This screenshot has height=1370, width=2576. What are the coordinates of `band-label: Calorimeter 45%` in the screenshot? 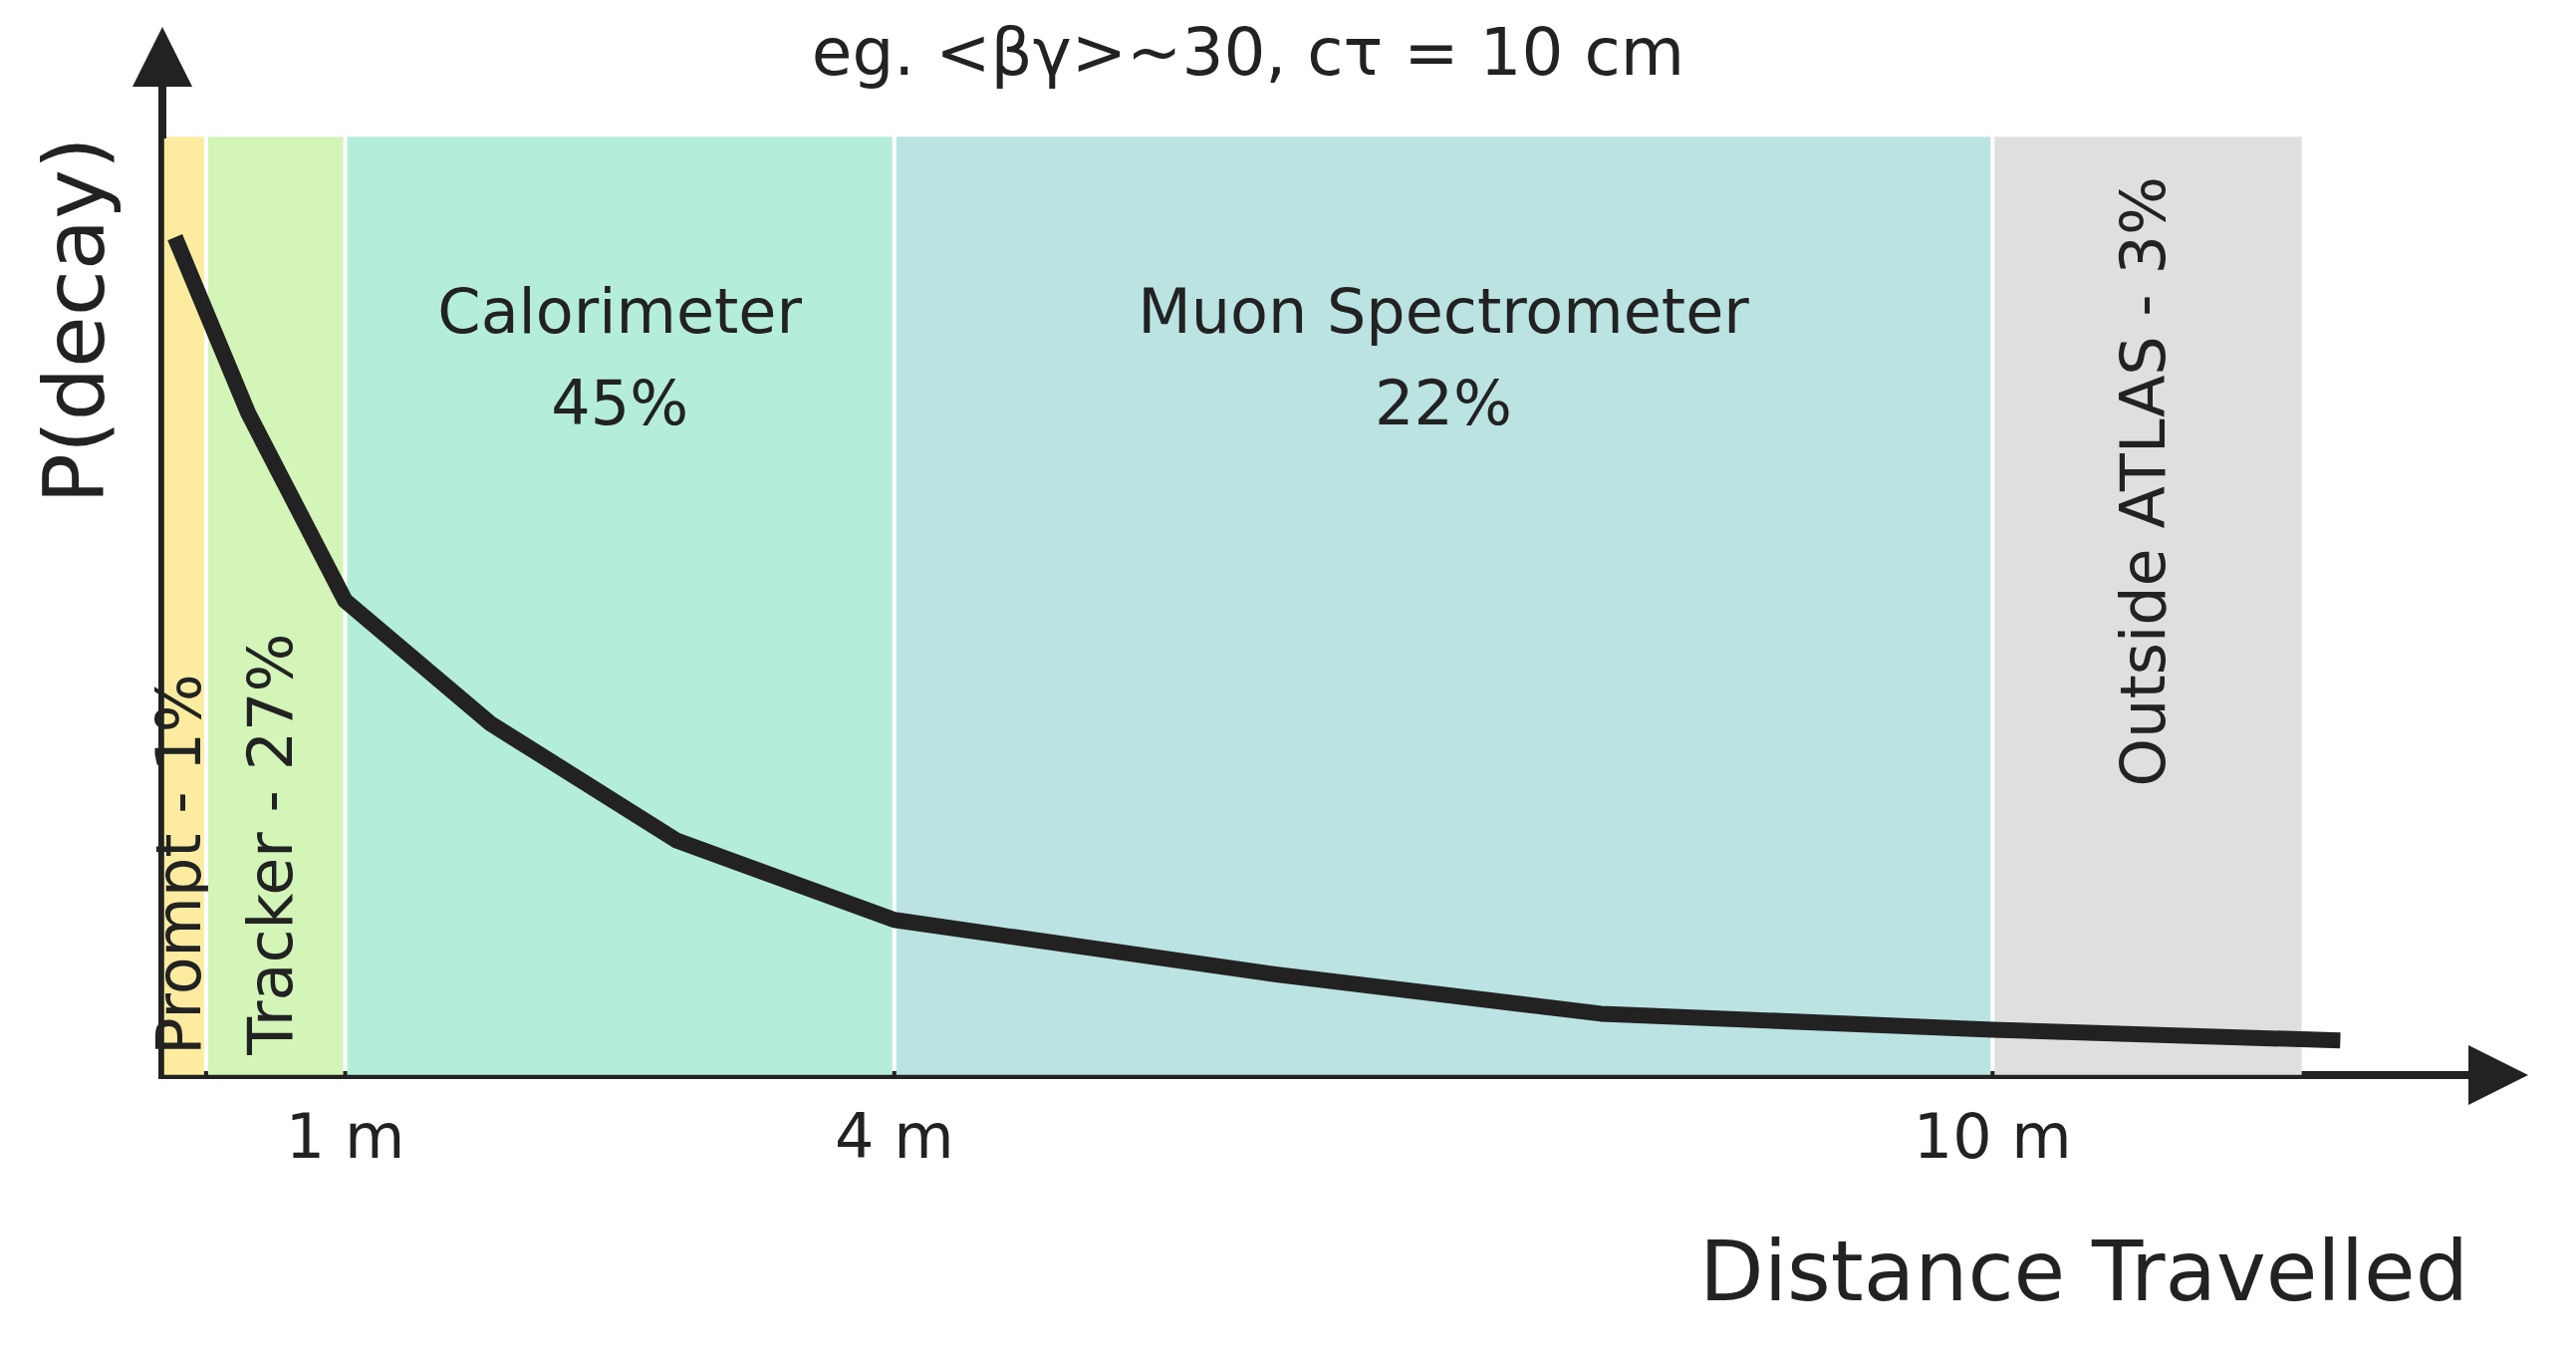 It's located at (620, 357).